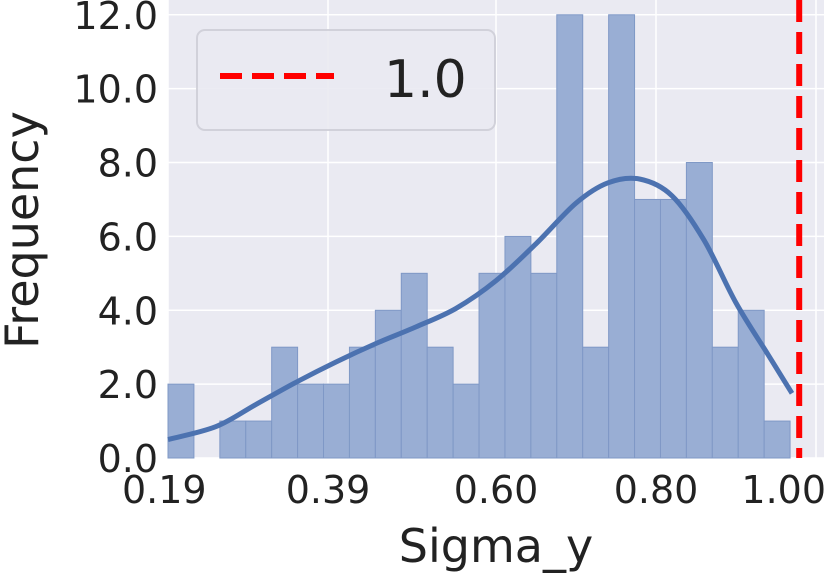 Image resolution: width=830 pixels, height=575 pixels. Describe the element at coordinates (115, 19) in the screenshot. I see `y-tick-label: 12.0` at that location.